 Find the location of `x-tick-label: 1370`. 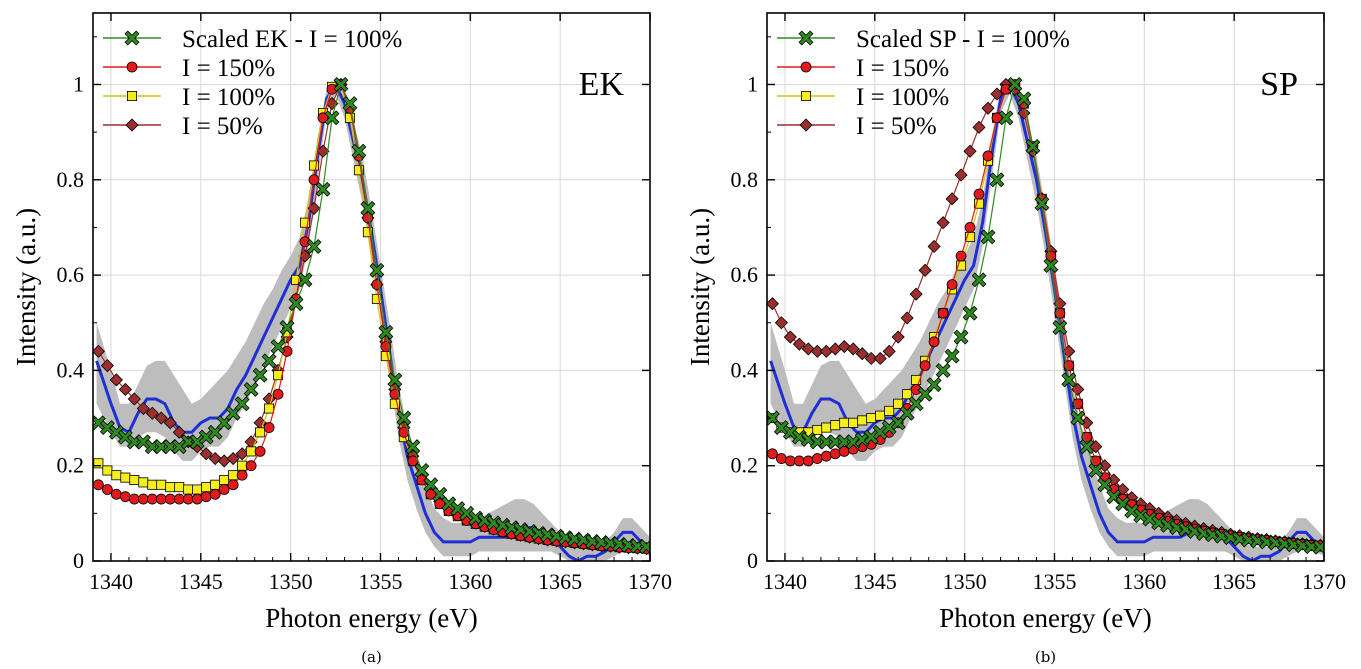

x-tick-label: 1370 is located at coordinates (1324, 581).